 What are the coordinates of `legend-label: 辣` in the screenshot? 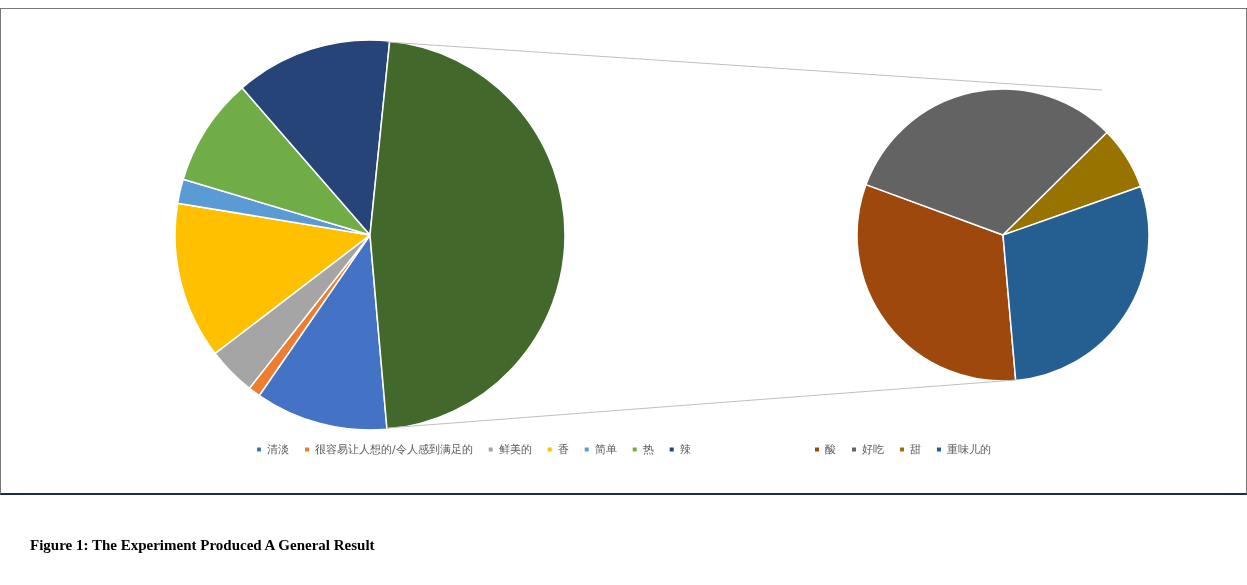 It's located at (685, 449).